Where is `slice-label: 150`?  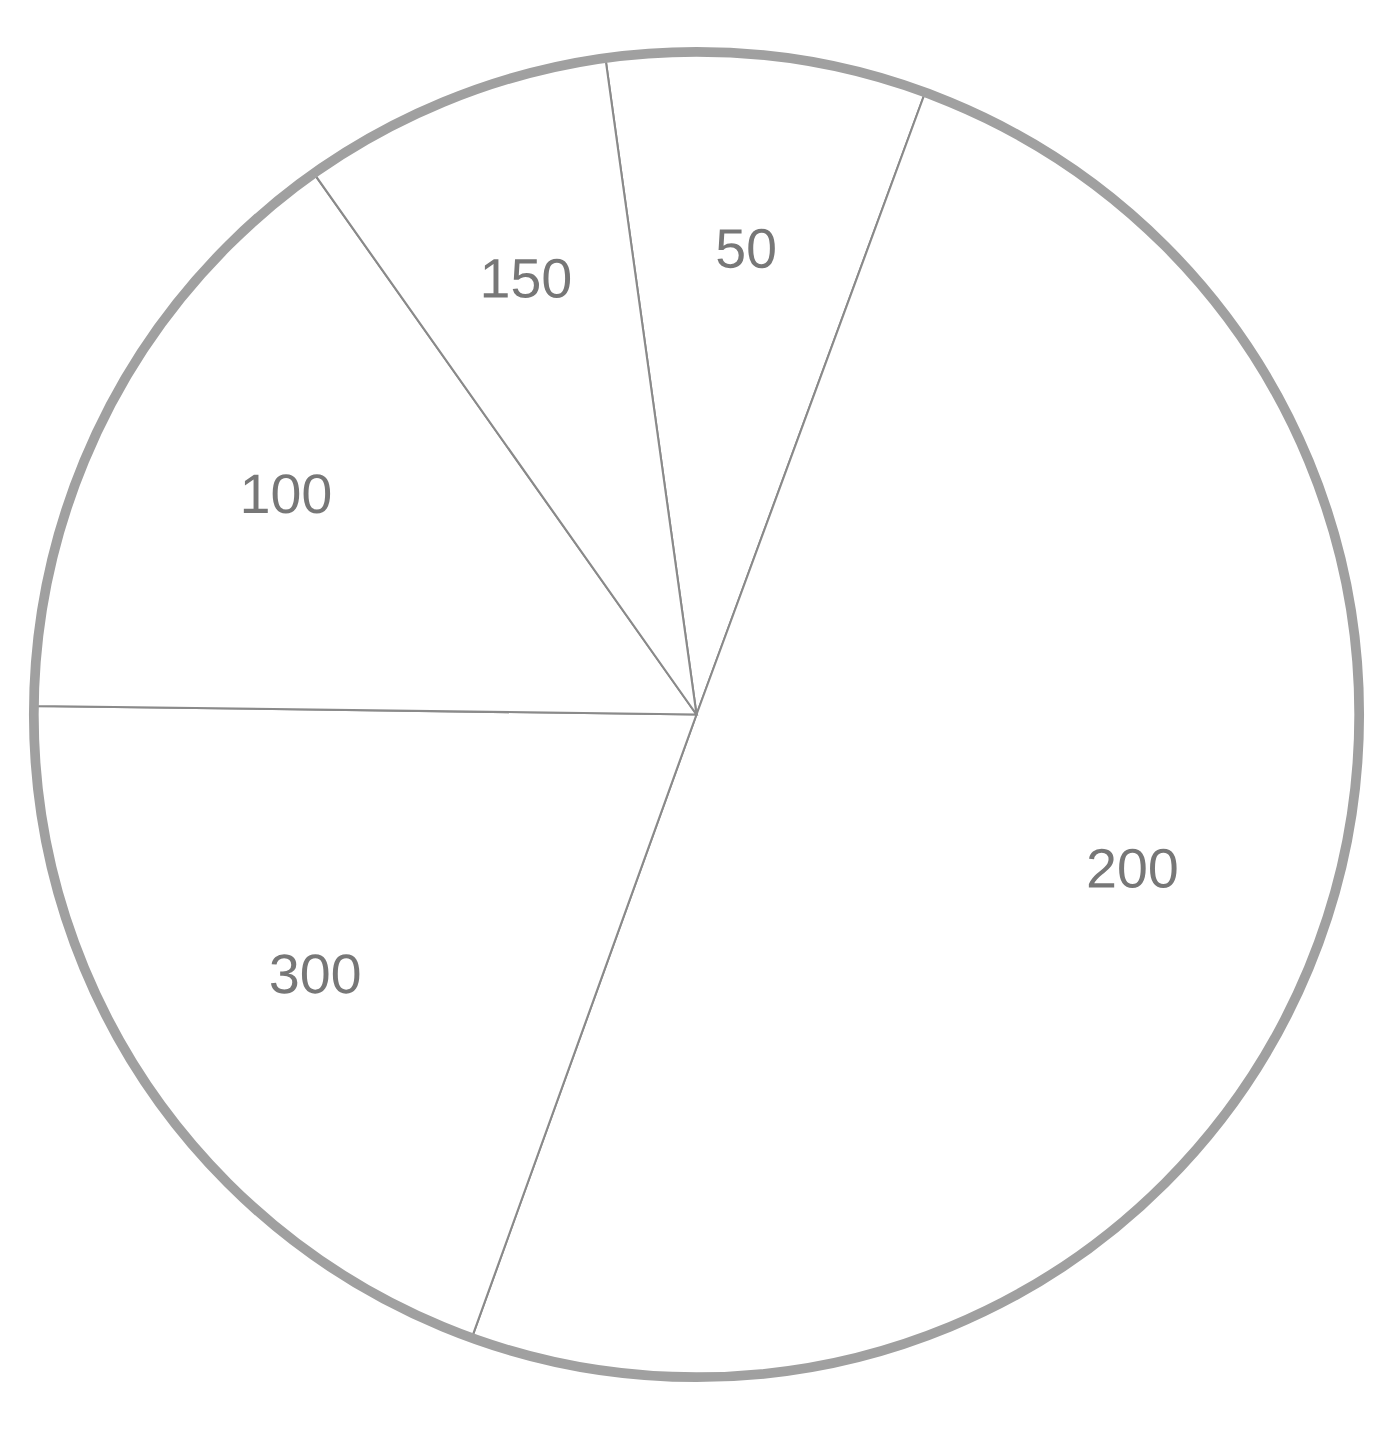 slice-label: 150 is located at coordinates (527, 278).